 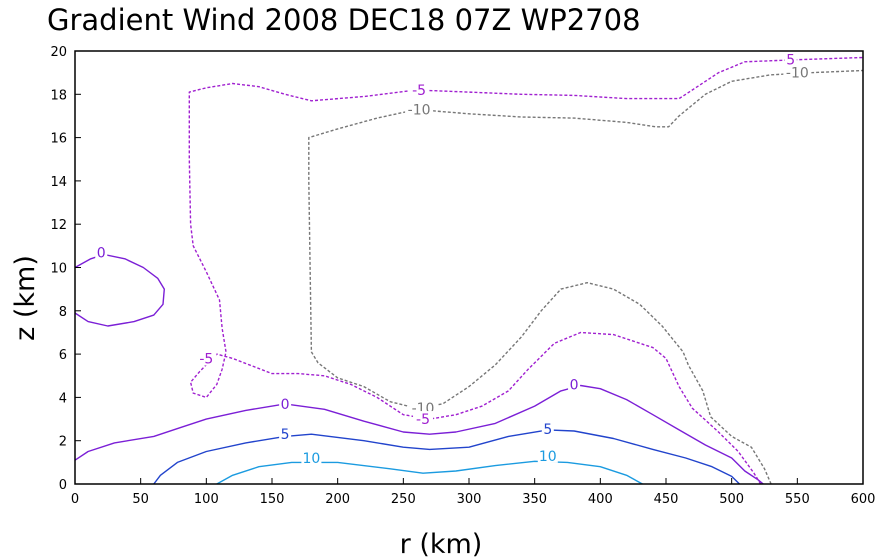 I want to click on y-tick-label: 4, so click(x=63, y=398).